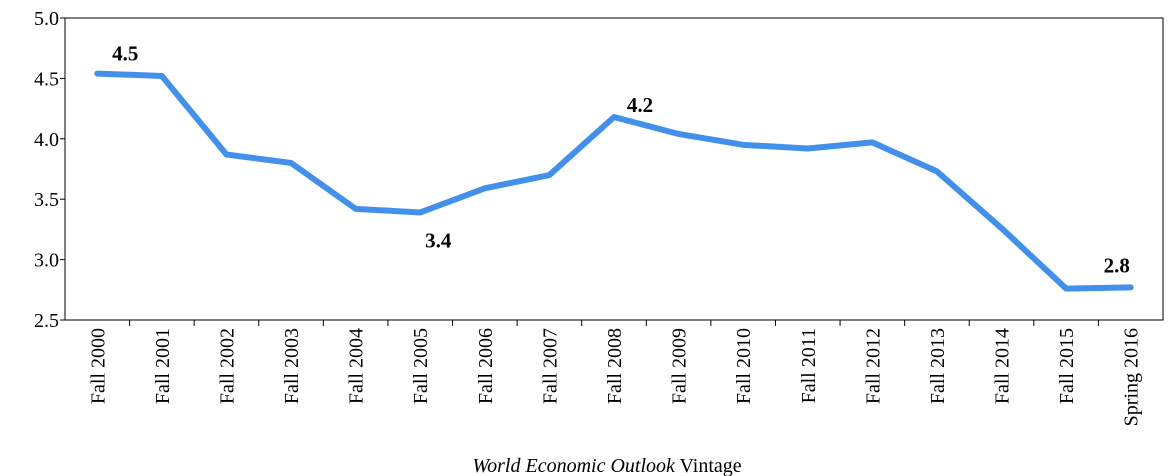 This screenshot has width=1176, height=476. What do you see at coordinates (1067, 366) in the screenshot?
I see `x-tick-label: Fall 2015` at bounding box center [1067, 366].